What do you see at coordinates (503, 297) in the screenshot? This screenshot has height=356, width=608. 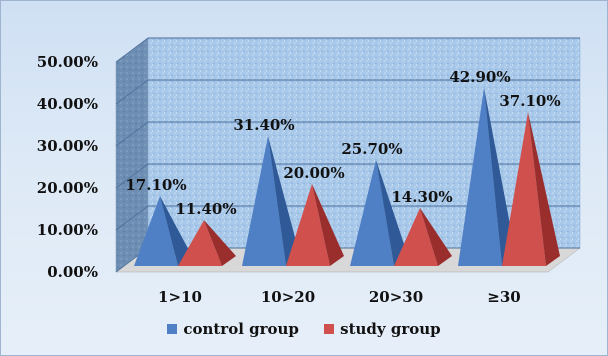 I see `x-tick-label: ≥30` at bounding box center [503, 297].